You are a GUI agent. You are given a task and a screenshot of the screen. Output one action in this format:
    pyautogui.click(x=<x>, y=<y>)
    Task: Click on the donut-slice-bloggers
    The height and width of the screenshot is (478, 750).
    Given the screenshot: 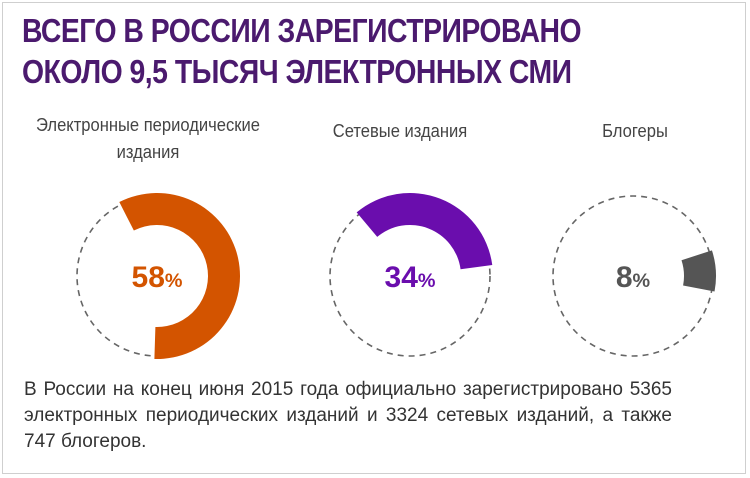 What is the action you would take?
    pyautogui.click(x=698, y=271)
    